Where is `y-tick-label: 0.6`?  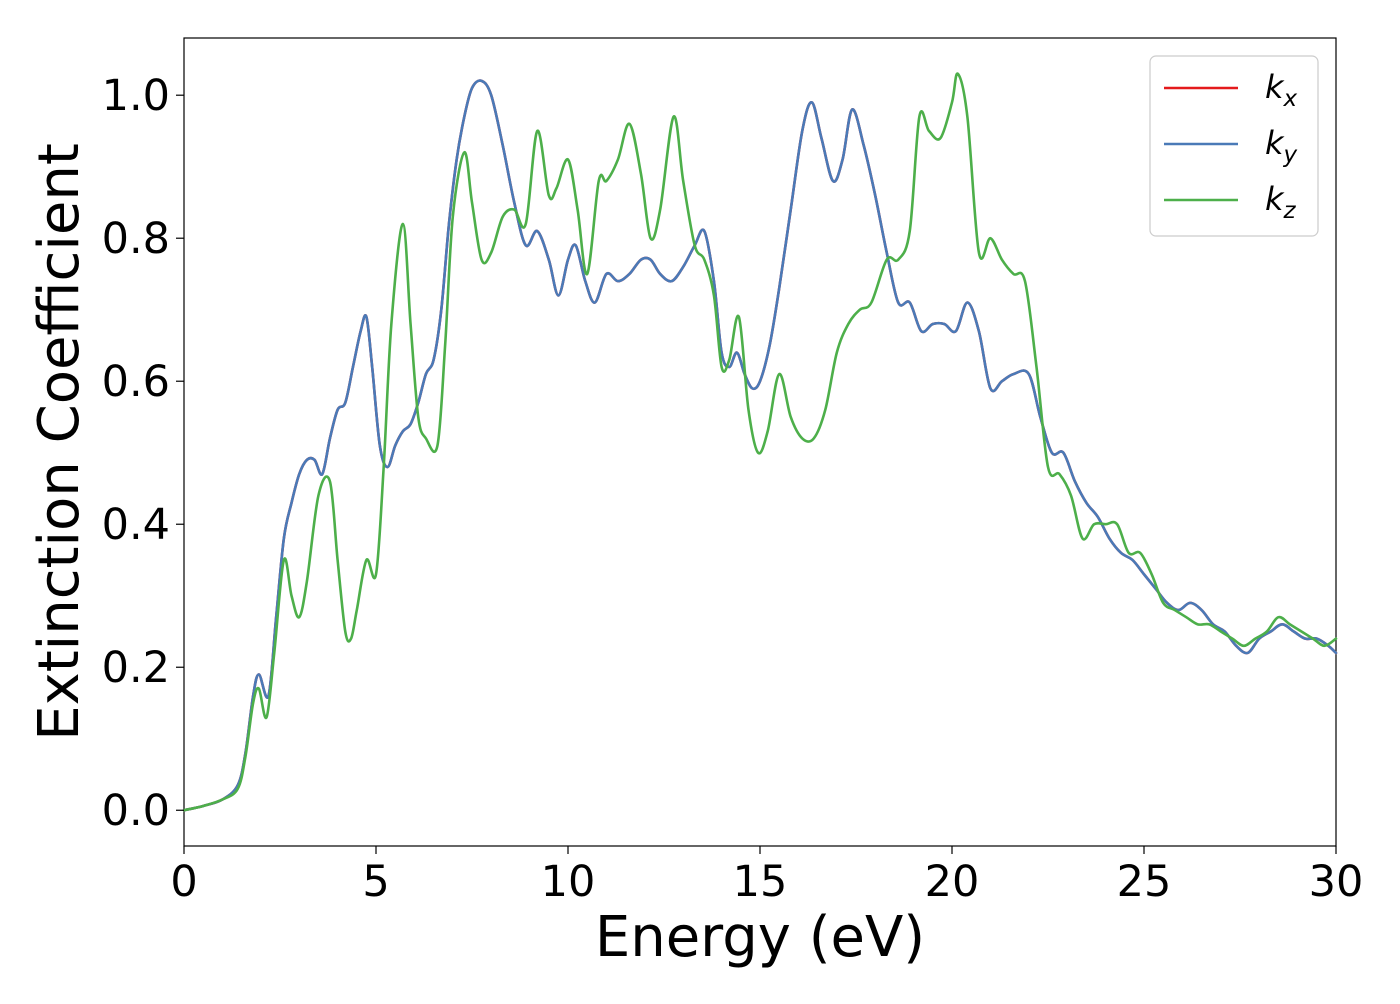
y-tick-label: 0.6 is located at coordinates (136, 382).